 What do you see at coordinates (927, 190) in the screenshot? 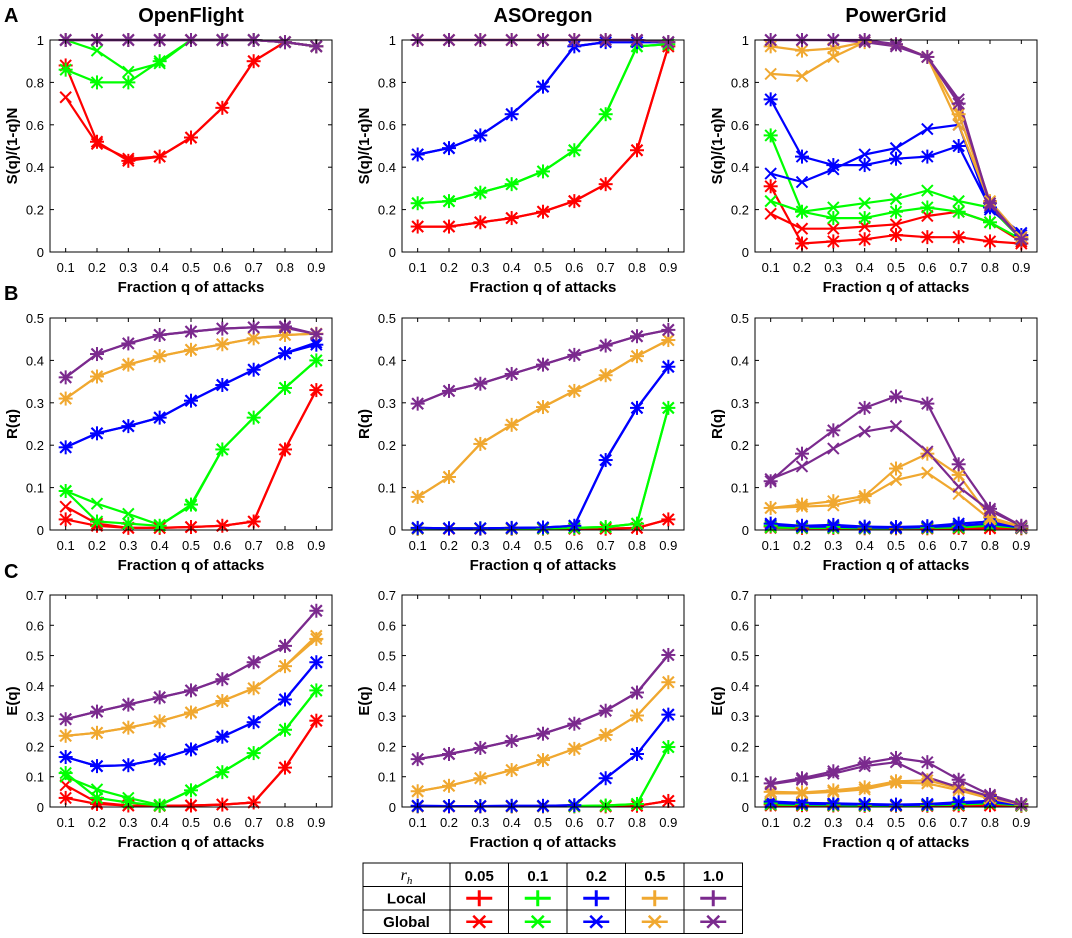
I see `panel-a3-point-global-0.1-5` at bounding box center [927, 190].